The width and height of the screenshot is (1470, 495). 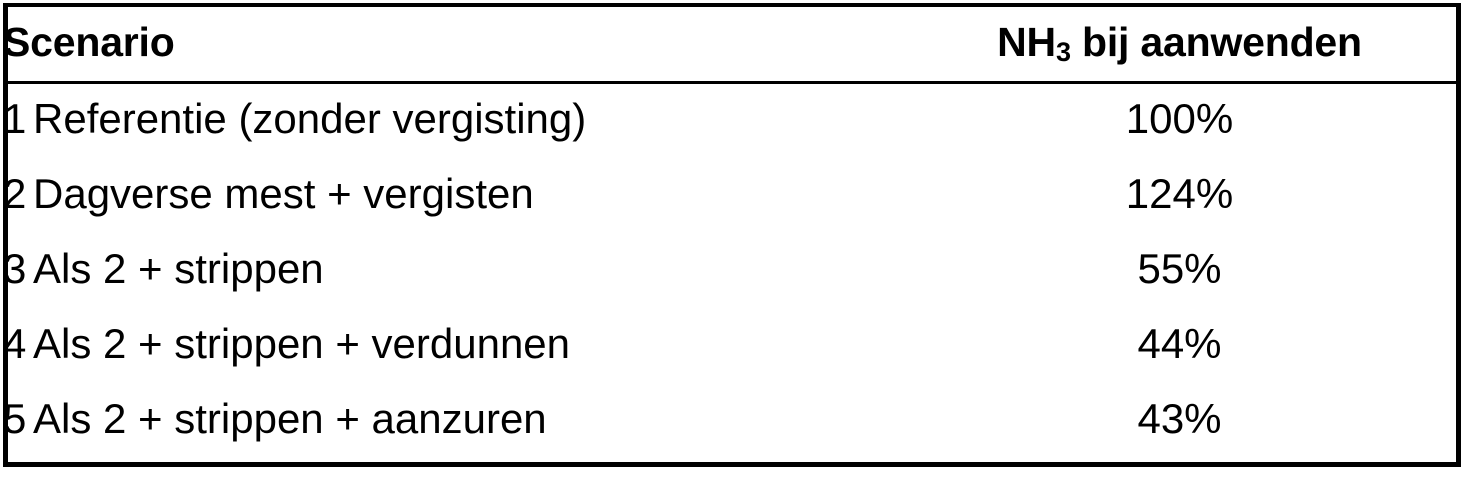 What do you see at coordinates (450, 268) in the screenshot?
I see `cell-scenario: 3 Als 2 + strippen` at bounding box center [450, 268].